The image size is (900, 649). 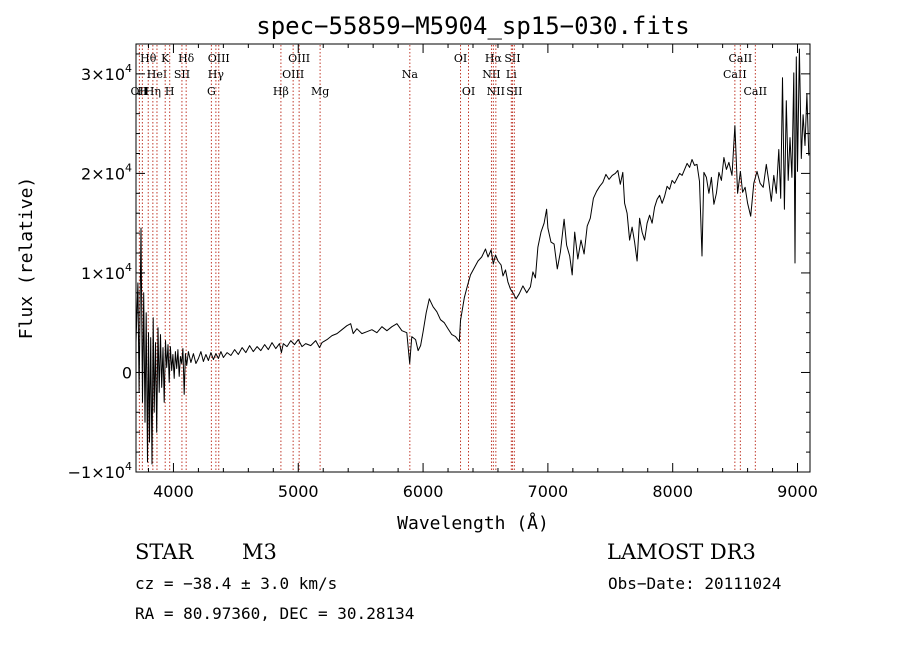 What do you see at coordinates (281, 91) in the screenshot?
I see `spectral-line-label: Hβ` at bounding box center [281, 91].